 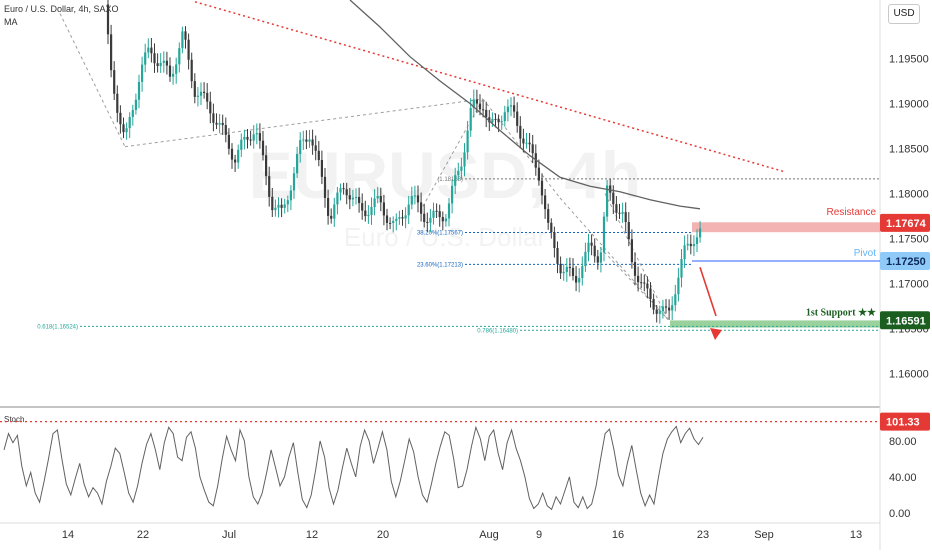 What do you see at coordinates (450, 180) in the screenshot?
I see `fib-label: (1.18163)` at bounding box center [450, 180].